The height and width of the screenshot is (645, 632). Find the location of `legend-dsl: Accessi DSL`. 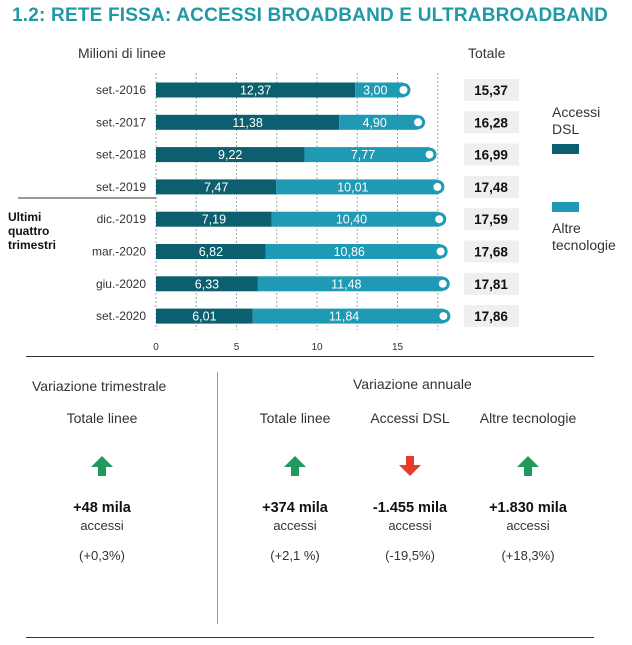

legend-dsl: Accessi DSL is located at coordinates (587, 121).